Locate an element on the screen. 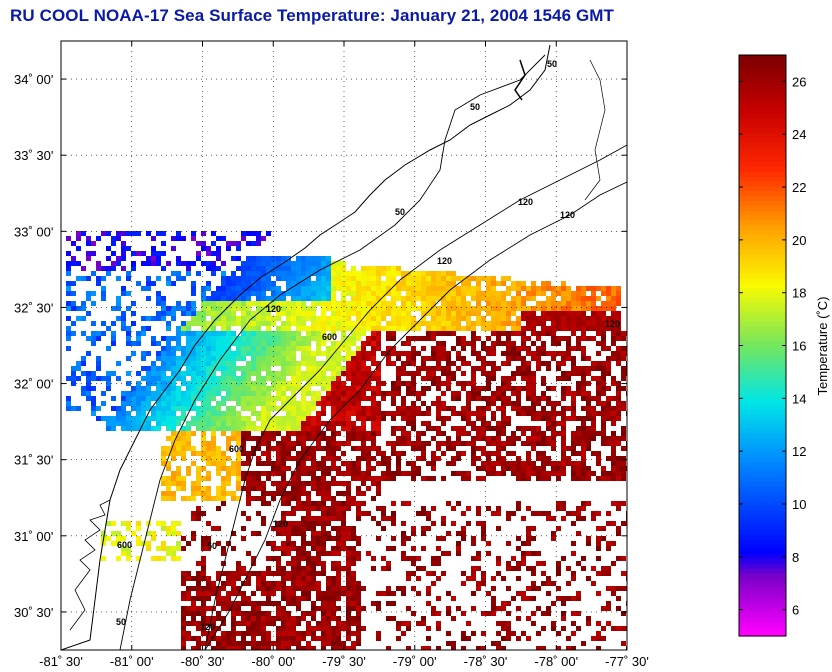 This screenshot has height=672, width=832. colorbar-tick-label: 10 is located at coordinates (799, 504).